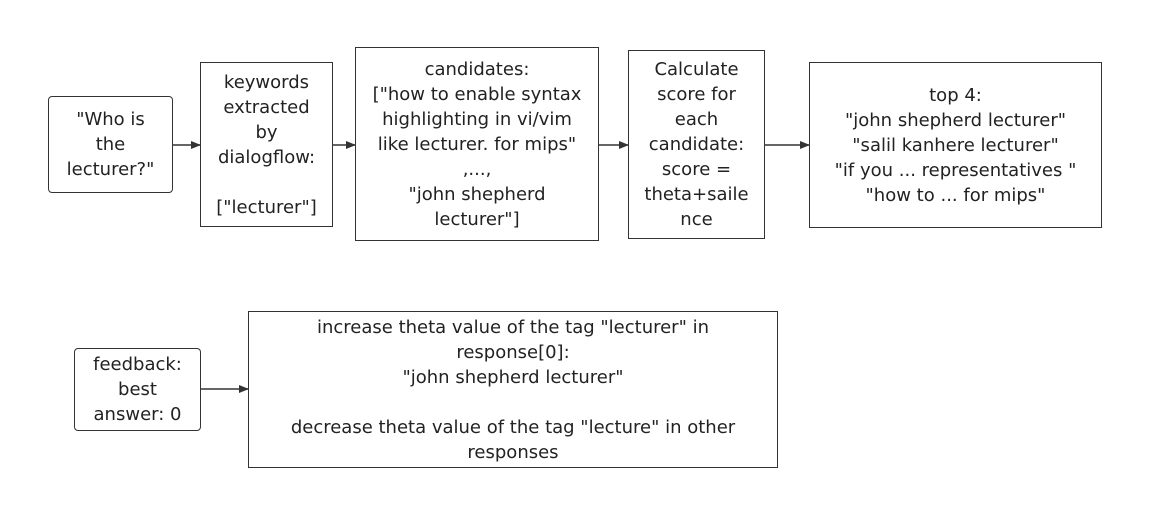 This screenshot has width=1164, height=529. What do you see at coordinates (696, 69) in the screenshot?
I see `score-text-line: Calculate` at bounding box center [696, 69].